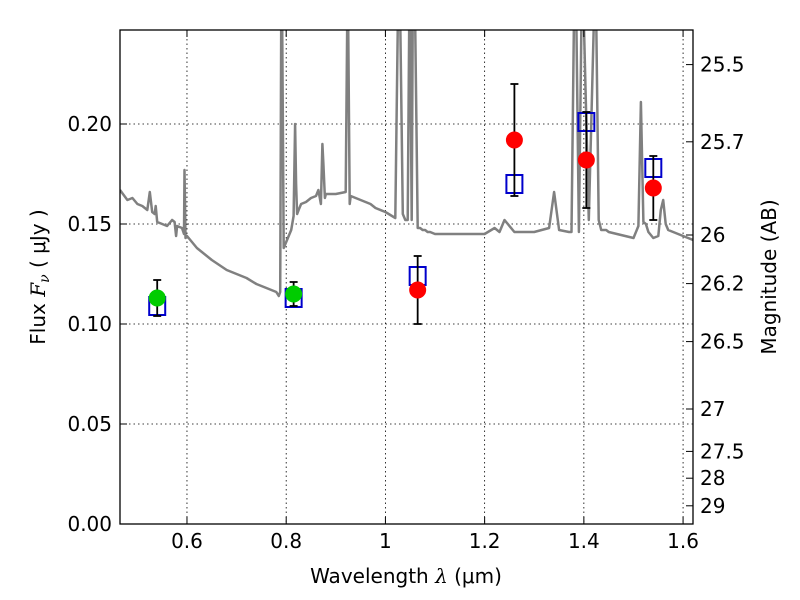  What do you see at coordinates (722, 65) in the screenshot?
I see `y2-tick-label: 25.5` at bounding box center [722, 65].